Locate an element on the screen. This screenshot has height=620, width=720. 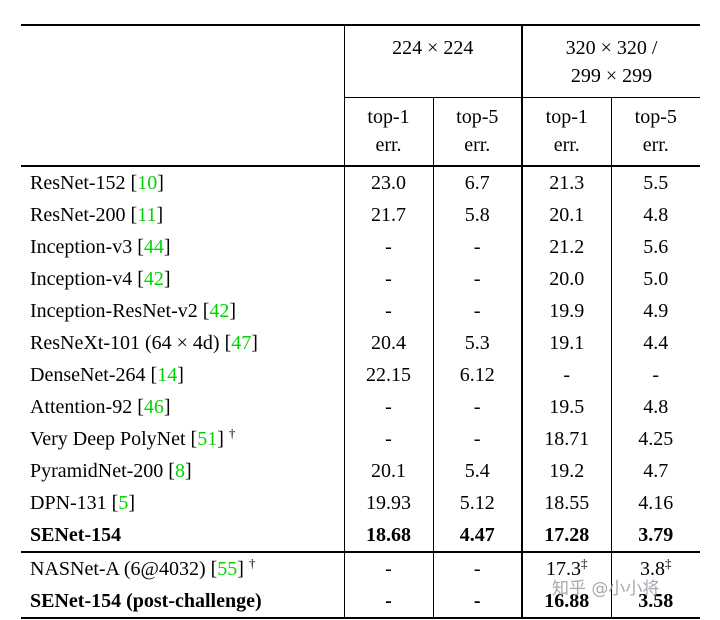
table-row: ResNet-200 [11] 21.7 5.8 20.1 4.8 is located at coordinates (360, 215).